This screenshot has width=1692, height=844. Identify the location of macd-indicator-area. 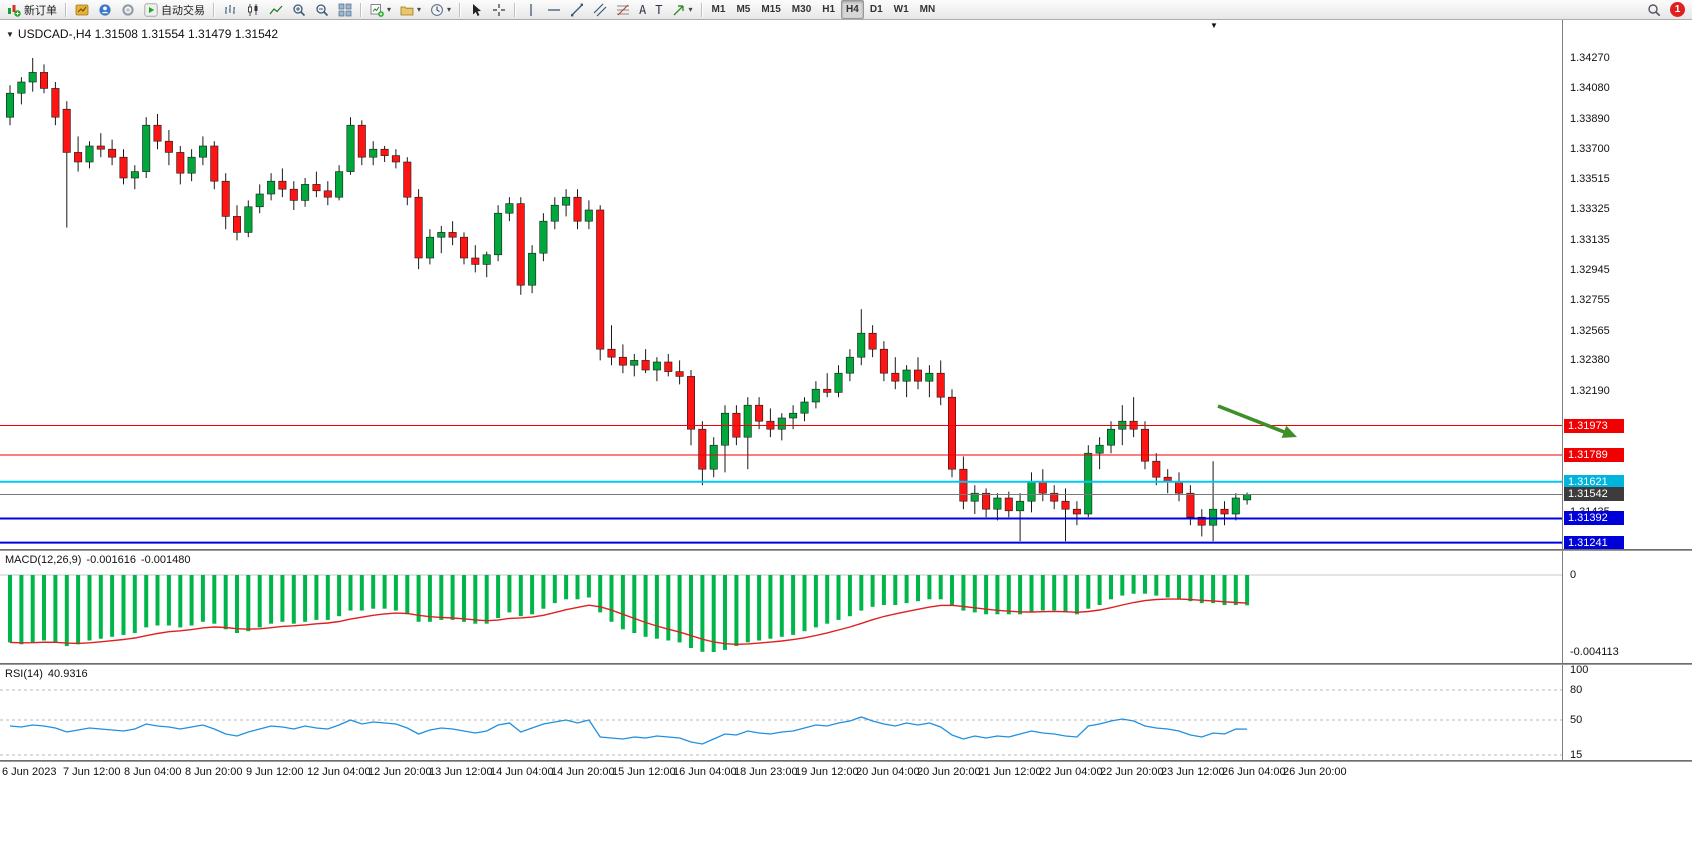
(781, 608).